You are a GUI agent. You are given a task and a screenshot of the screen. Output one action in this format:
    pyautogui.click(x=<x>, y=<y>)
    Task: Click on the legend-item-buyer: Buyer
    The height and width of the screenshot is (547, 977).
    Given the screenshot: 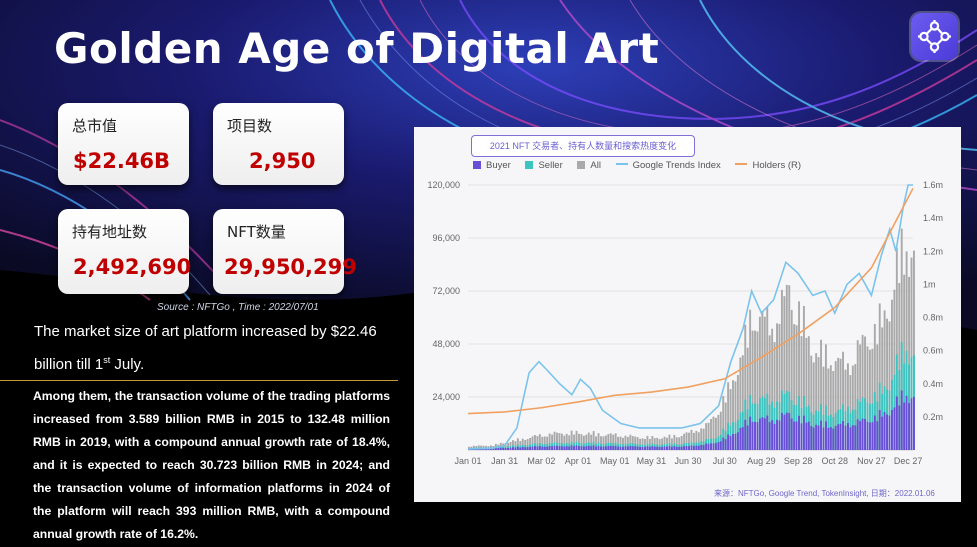 What is the action you would take?
    pyautogui.click(x=492, y=165)
    